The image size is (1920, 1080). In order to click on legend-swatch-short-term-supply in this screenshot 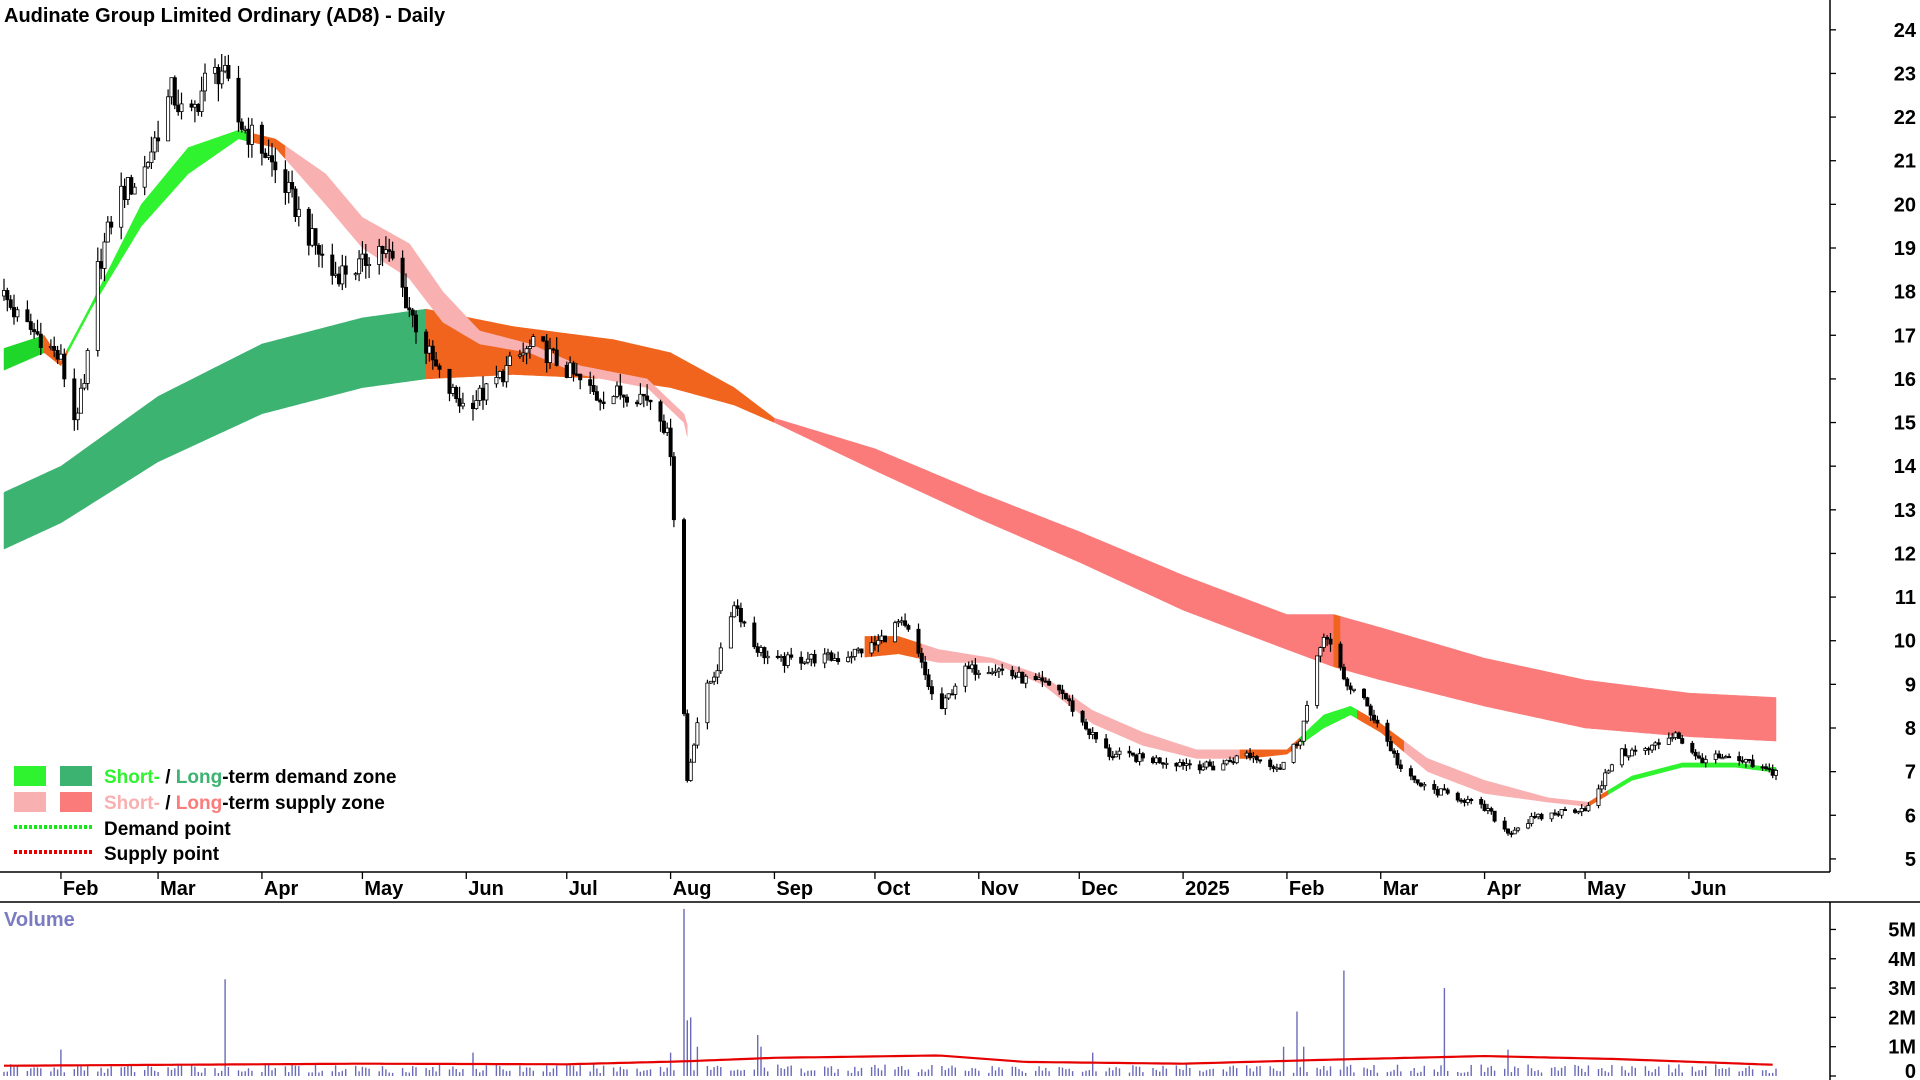, I will do `click(30, 802)`.